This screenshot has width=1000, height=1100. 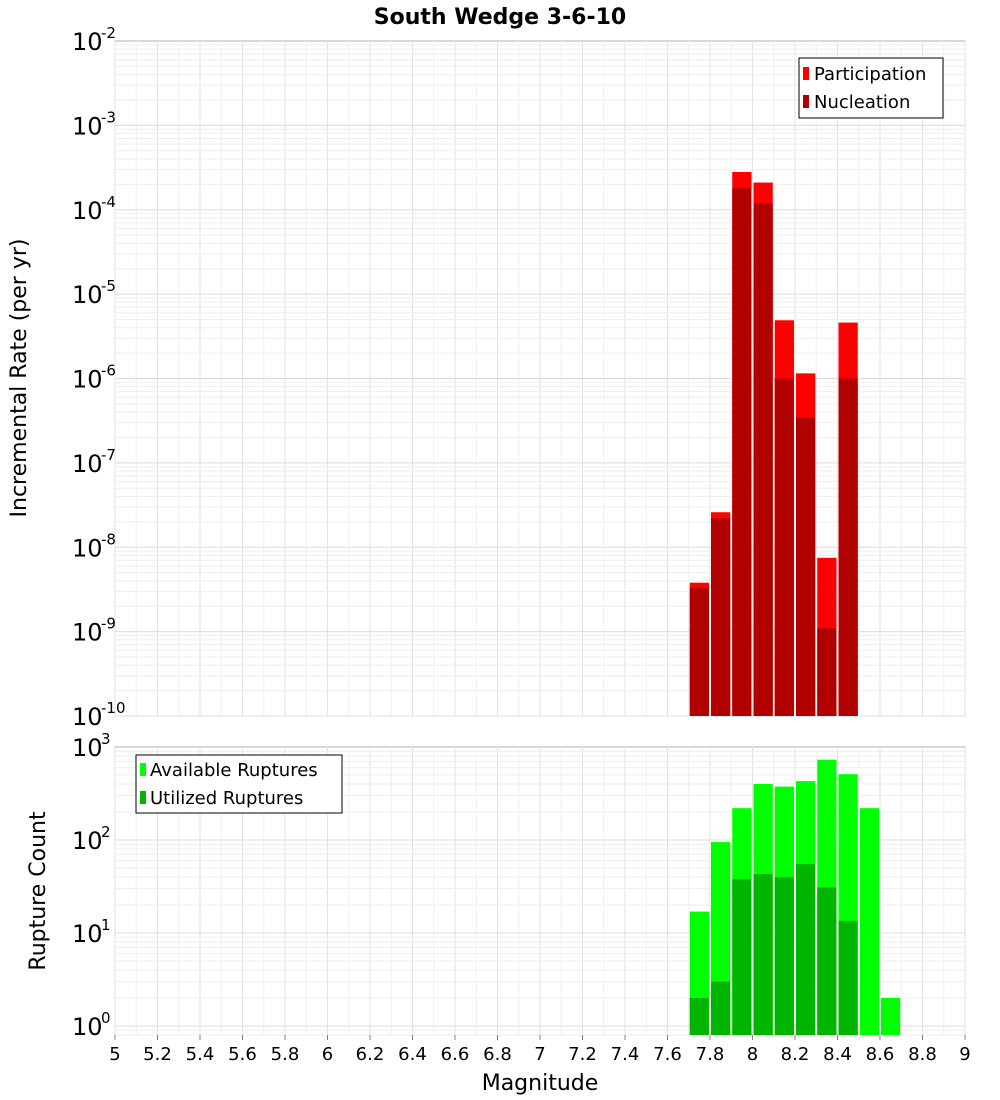 I want to click on rate-y-tick-label: 10⁻², so click(x=94, y=40).